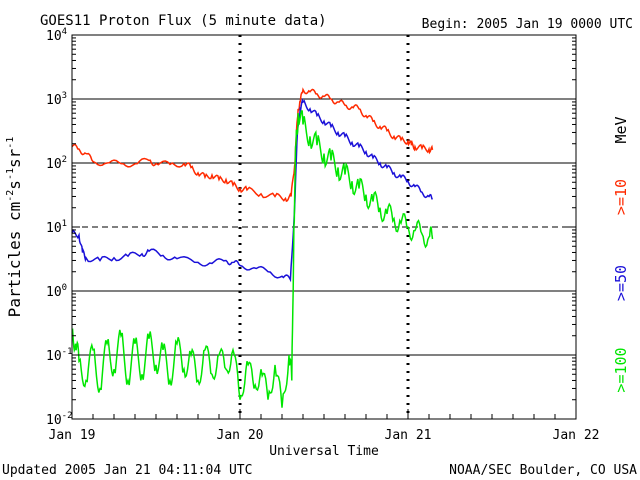  I want to click on x-axis-ticks: Jan 19 Jan 20 Jan 21 Jan 22, so click(324, 426).